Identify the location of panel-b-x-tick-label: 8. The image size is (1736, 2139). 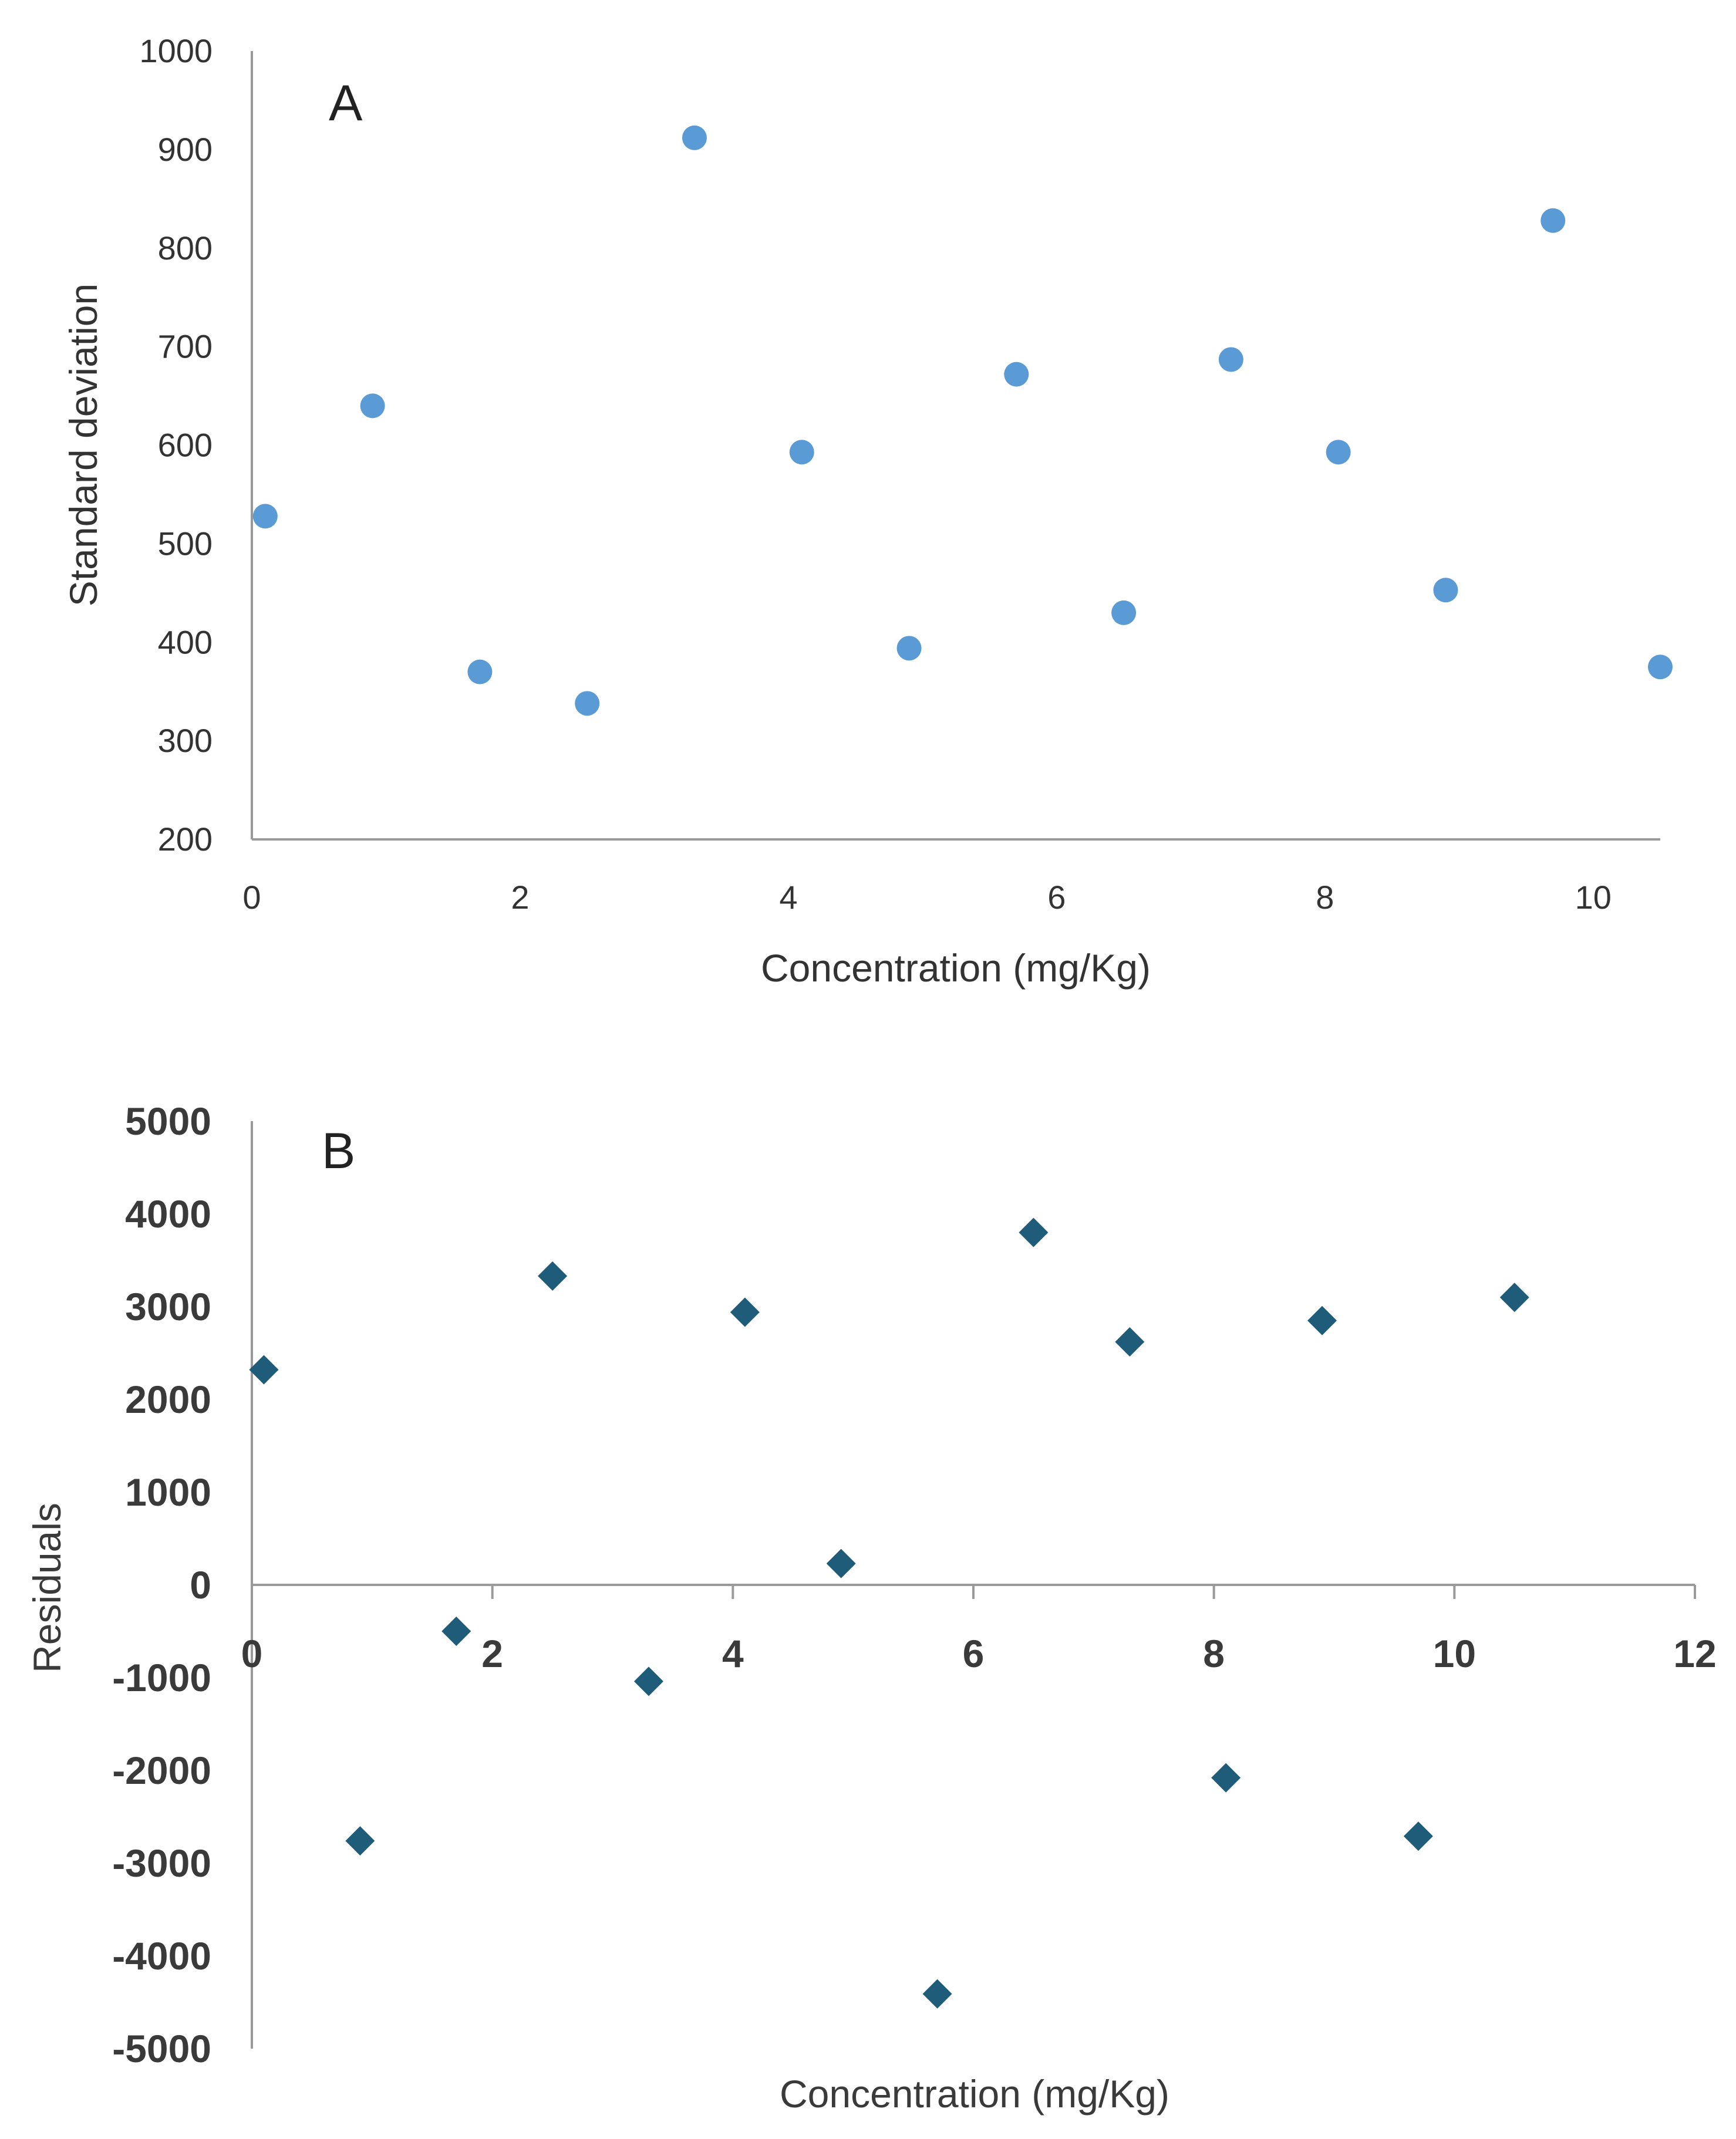
(1214, 1653).